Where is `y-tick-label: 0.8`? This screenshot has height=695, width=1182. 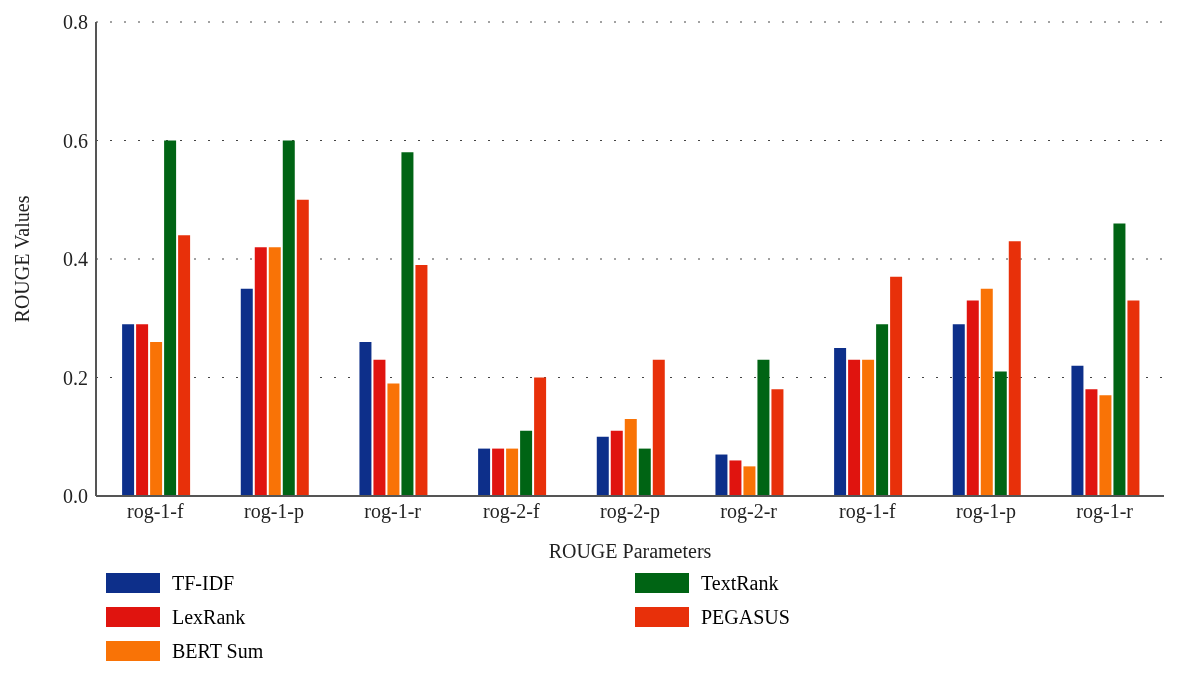
y-tick-label: 0.8 is located at coordinates (75, 22).